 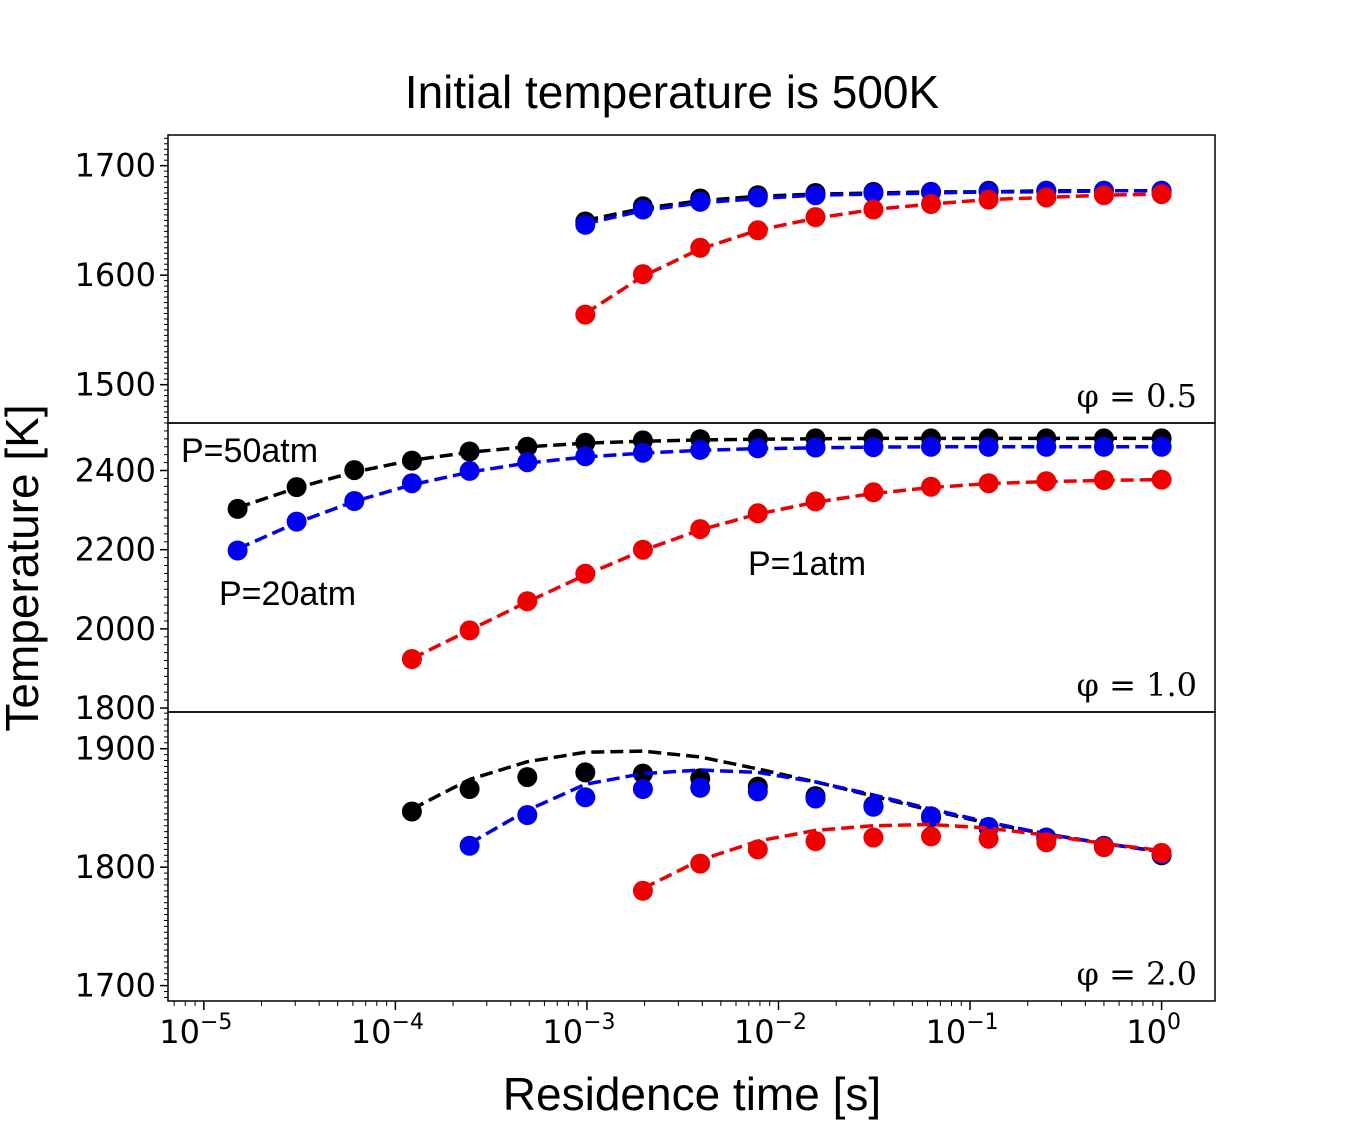 I want to click on panel-label: φ = 0.5, so click(x=1137, y=396).